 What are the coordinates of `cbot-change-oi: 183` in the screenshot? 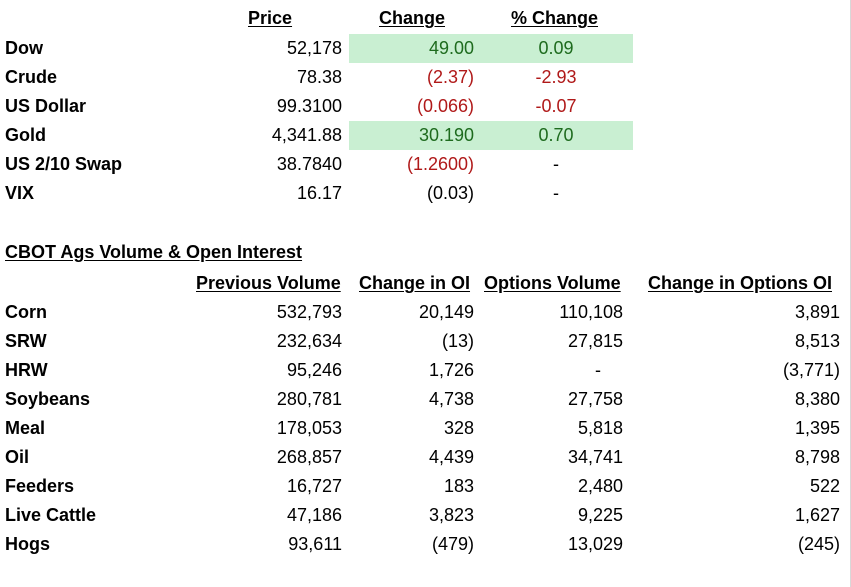 It's located at (458, 486).